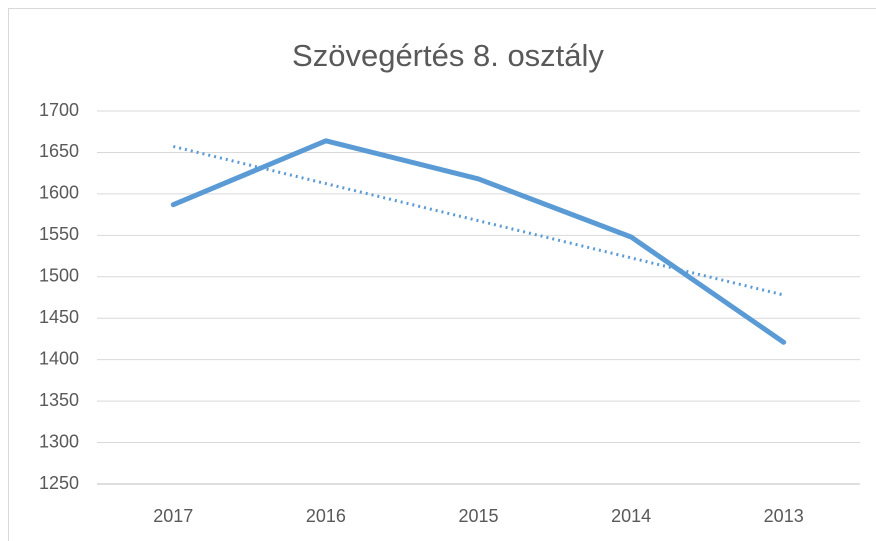 The width and height of the screenshot is (876, 541). Describe the element at coordinates (631, 516) in the screenshot. I see `x-tick-label: 2014` at that location.